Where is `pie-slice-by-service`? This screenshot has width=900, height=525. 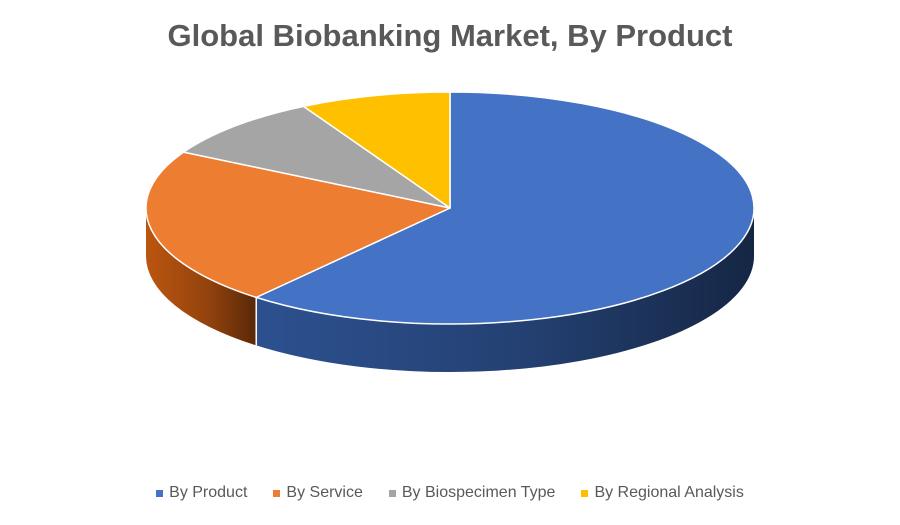 pie-slice-by-service is located at coordinates (298, 225).